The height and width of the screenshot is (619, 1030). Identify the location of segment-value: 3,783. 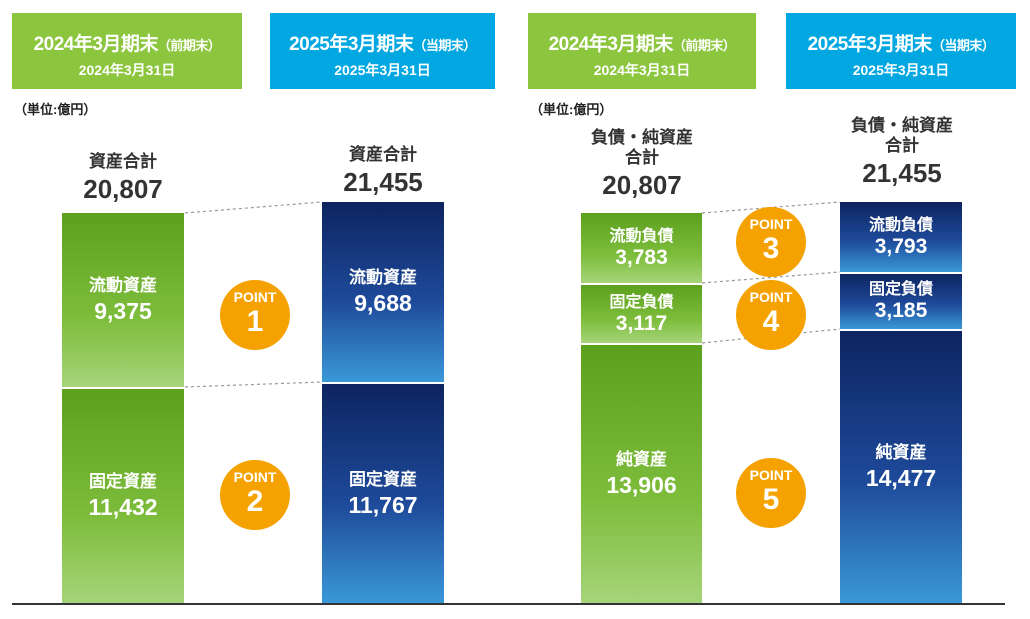
(641, 257).